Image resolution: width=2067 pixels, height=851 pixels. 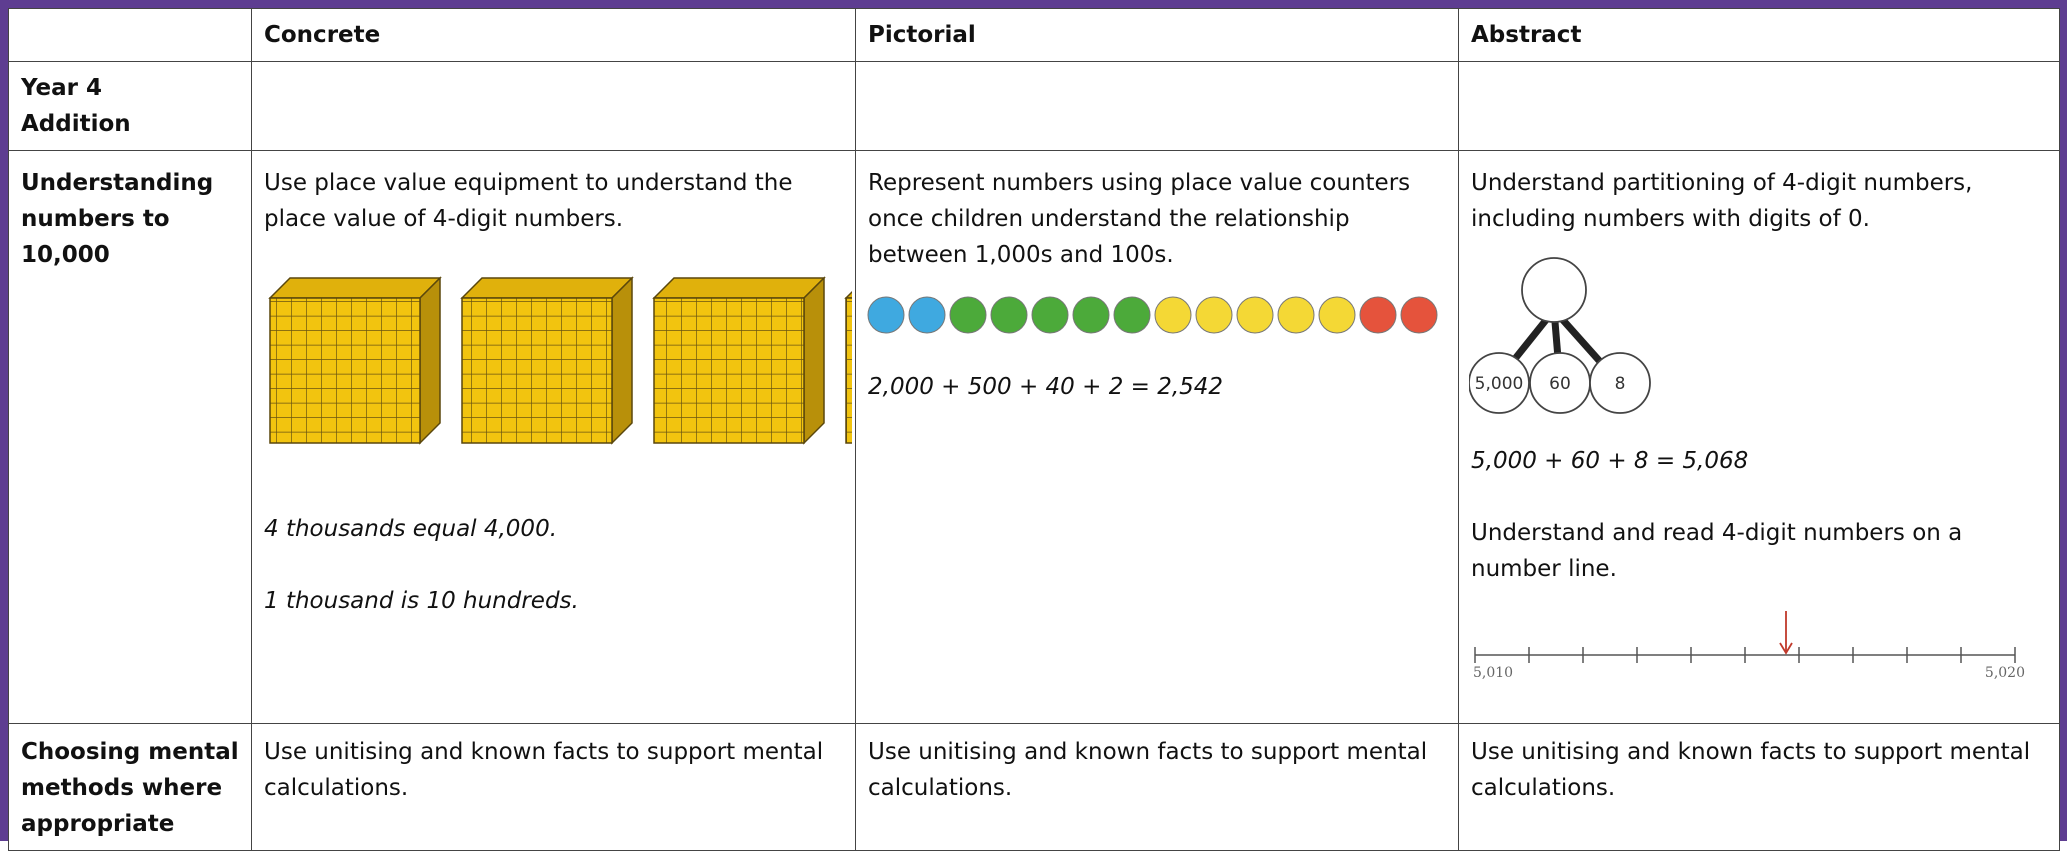 What do you see at coordinates (1493, 673) in the screenshot?
I see `number-line-label: 5,010` at bounding box center [1493, 673].